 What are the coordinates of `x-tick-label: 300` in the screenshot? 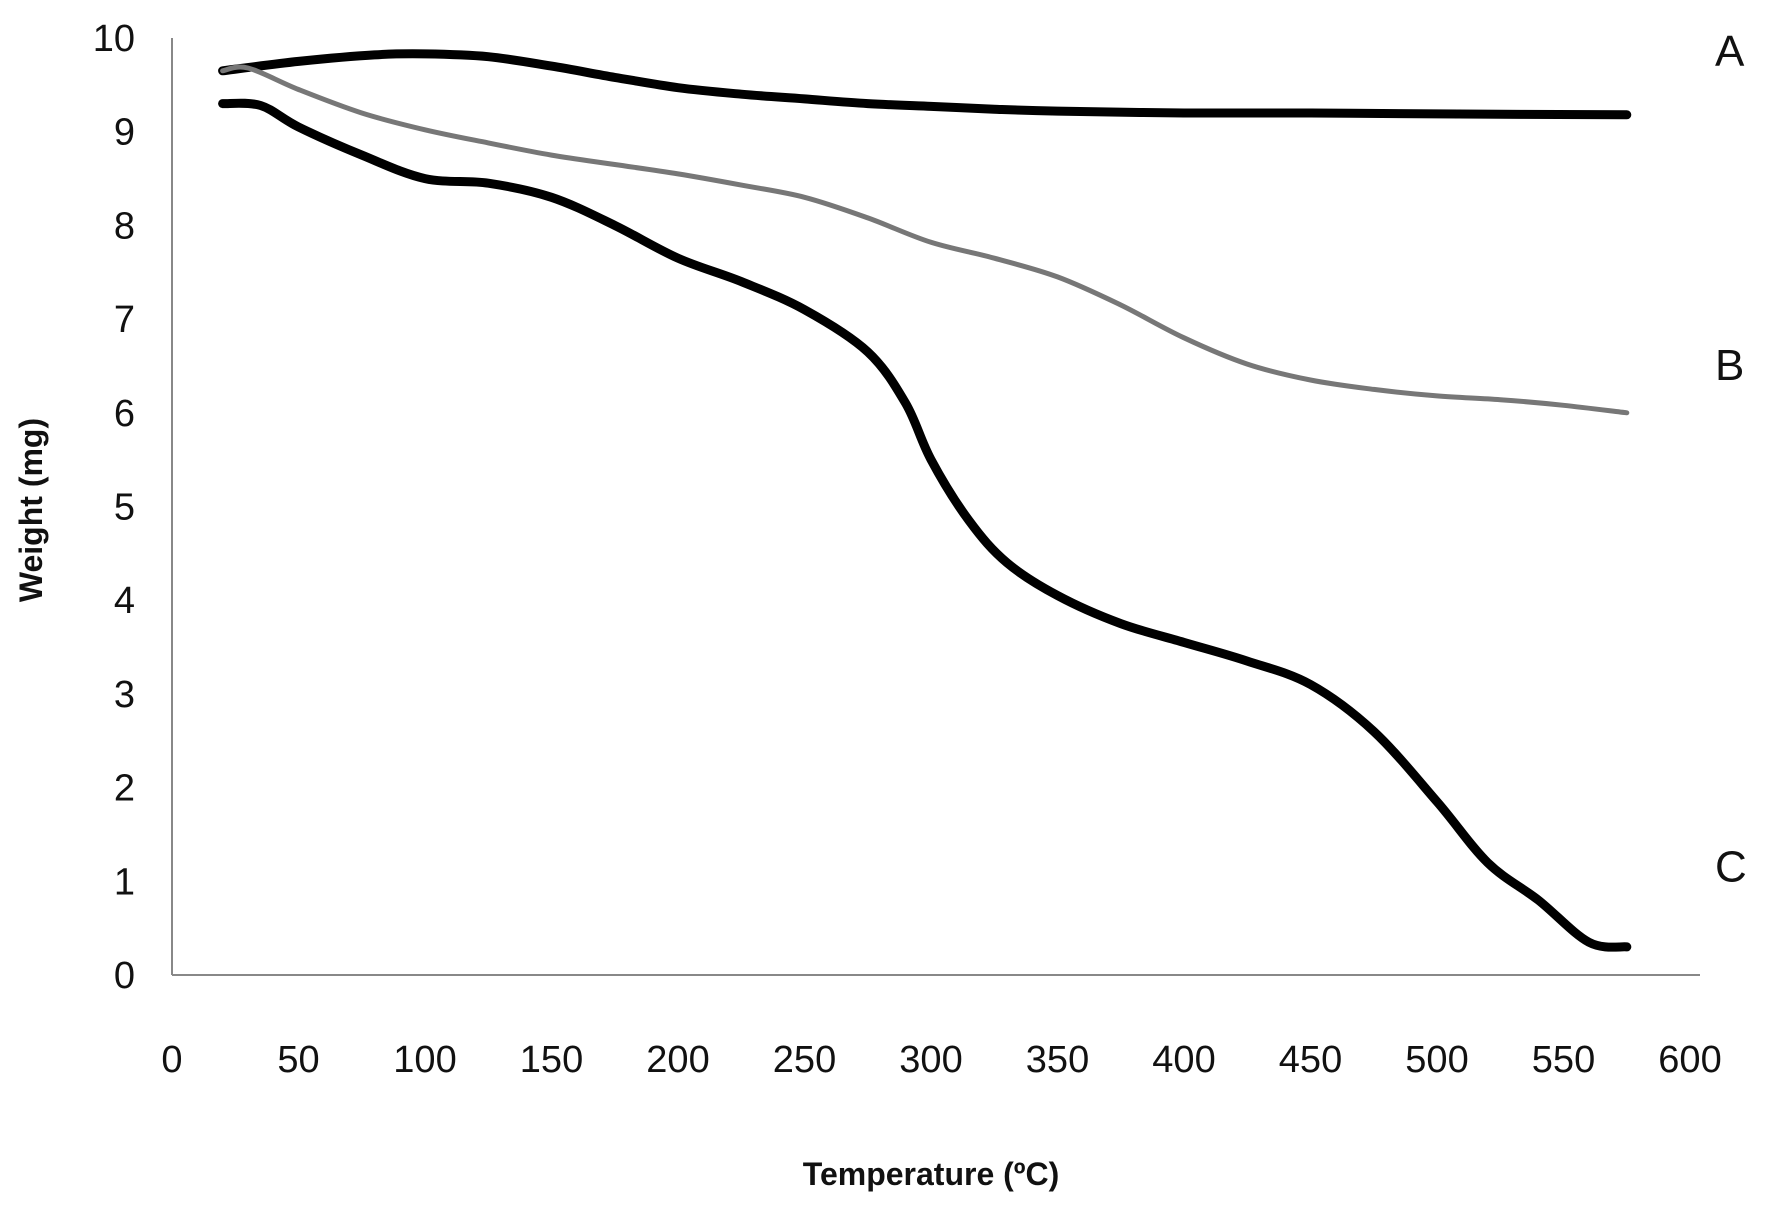 It's located at (930, 1060).